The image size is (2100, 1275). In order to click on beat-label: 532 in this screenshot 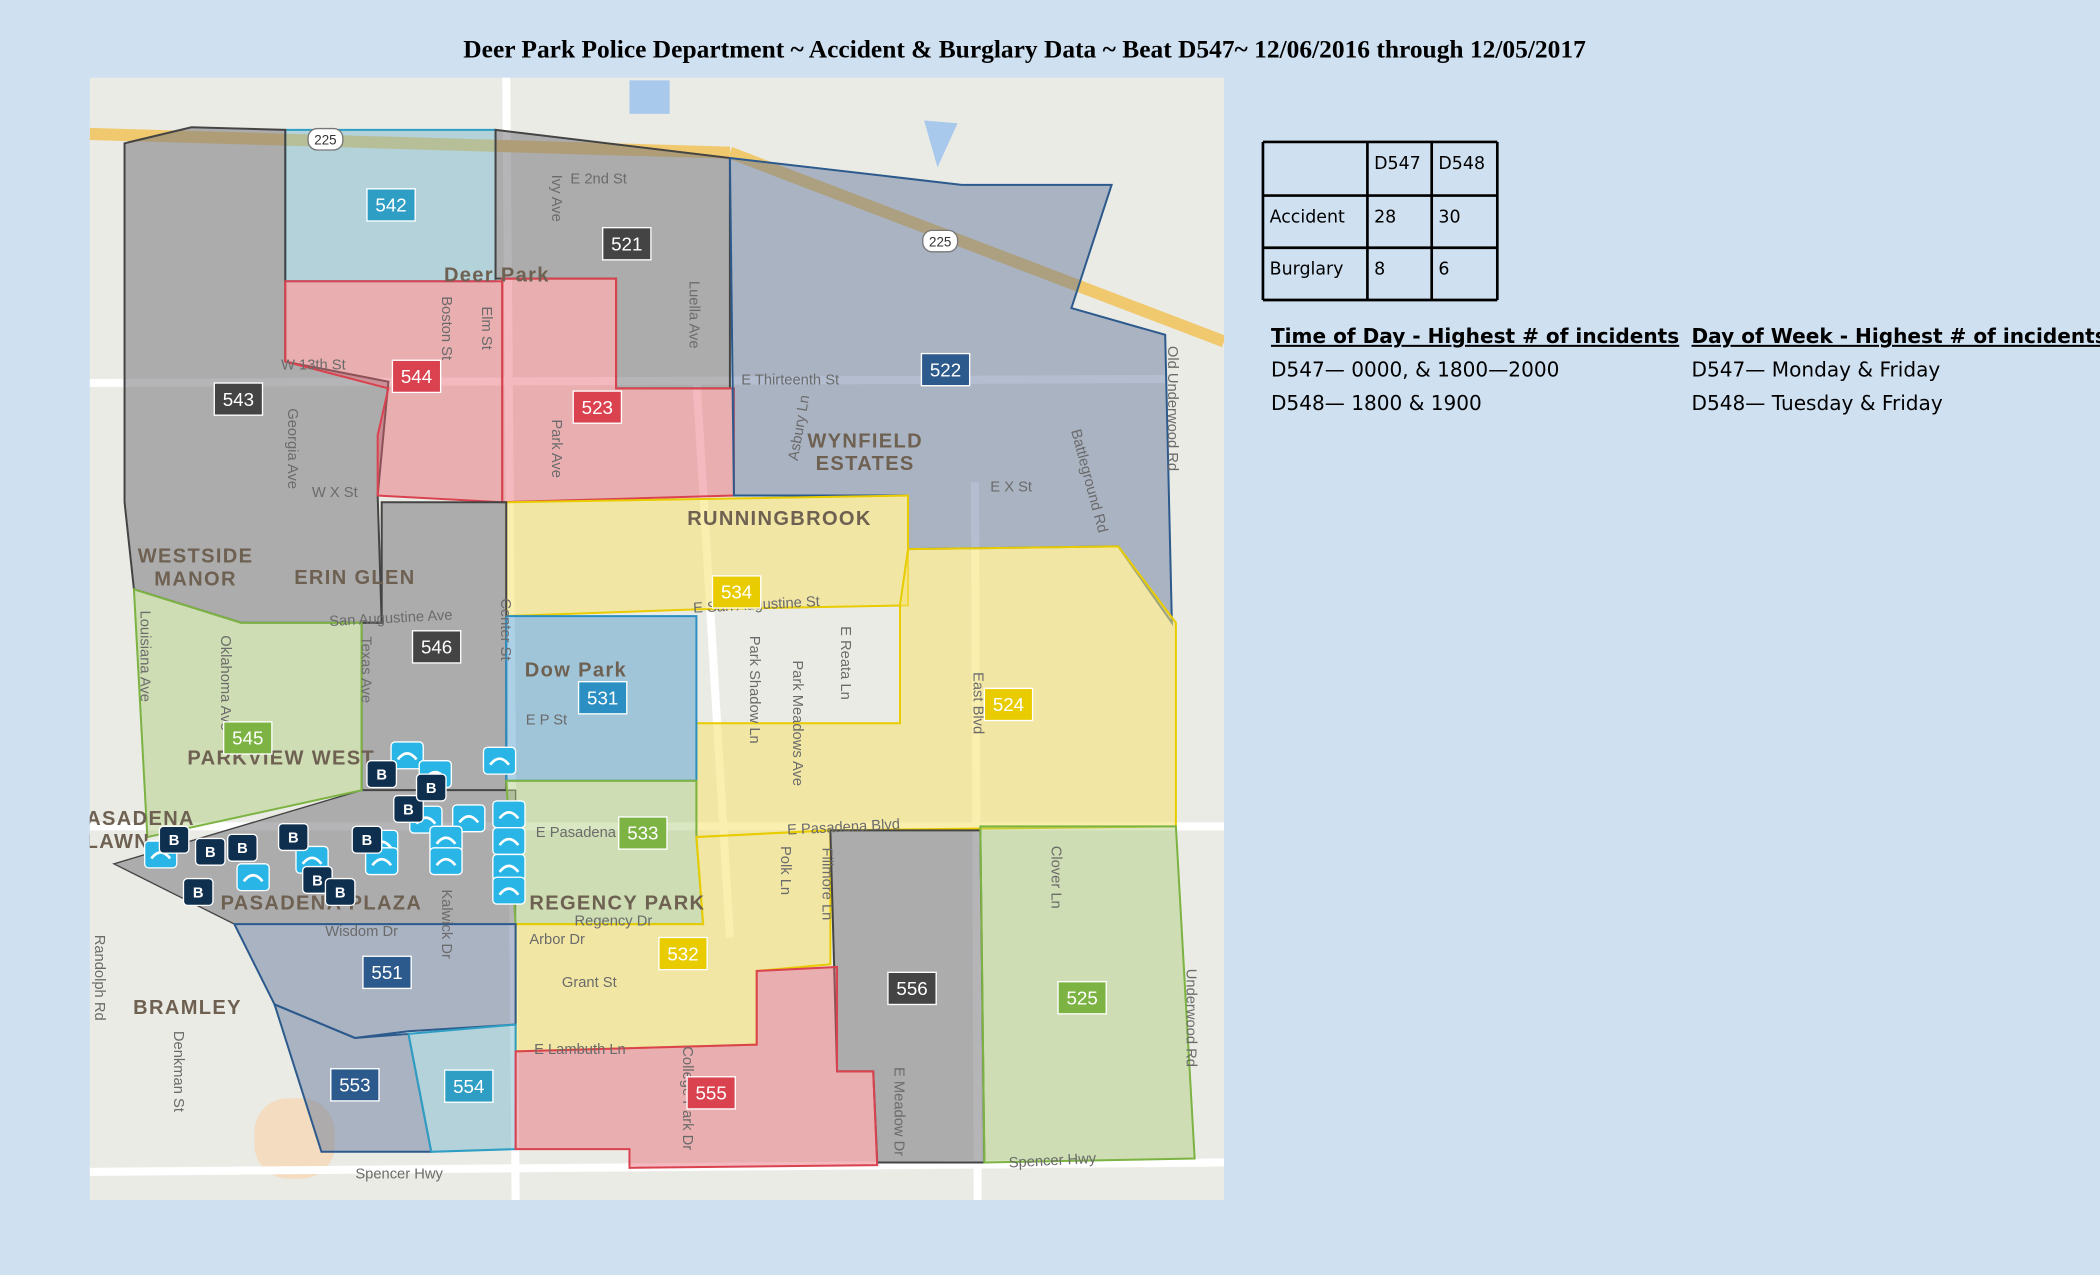, I will do `click(682, 953)`.